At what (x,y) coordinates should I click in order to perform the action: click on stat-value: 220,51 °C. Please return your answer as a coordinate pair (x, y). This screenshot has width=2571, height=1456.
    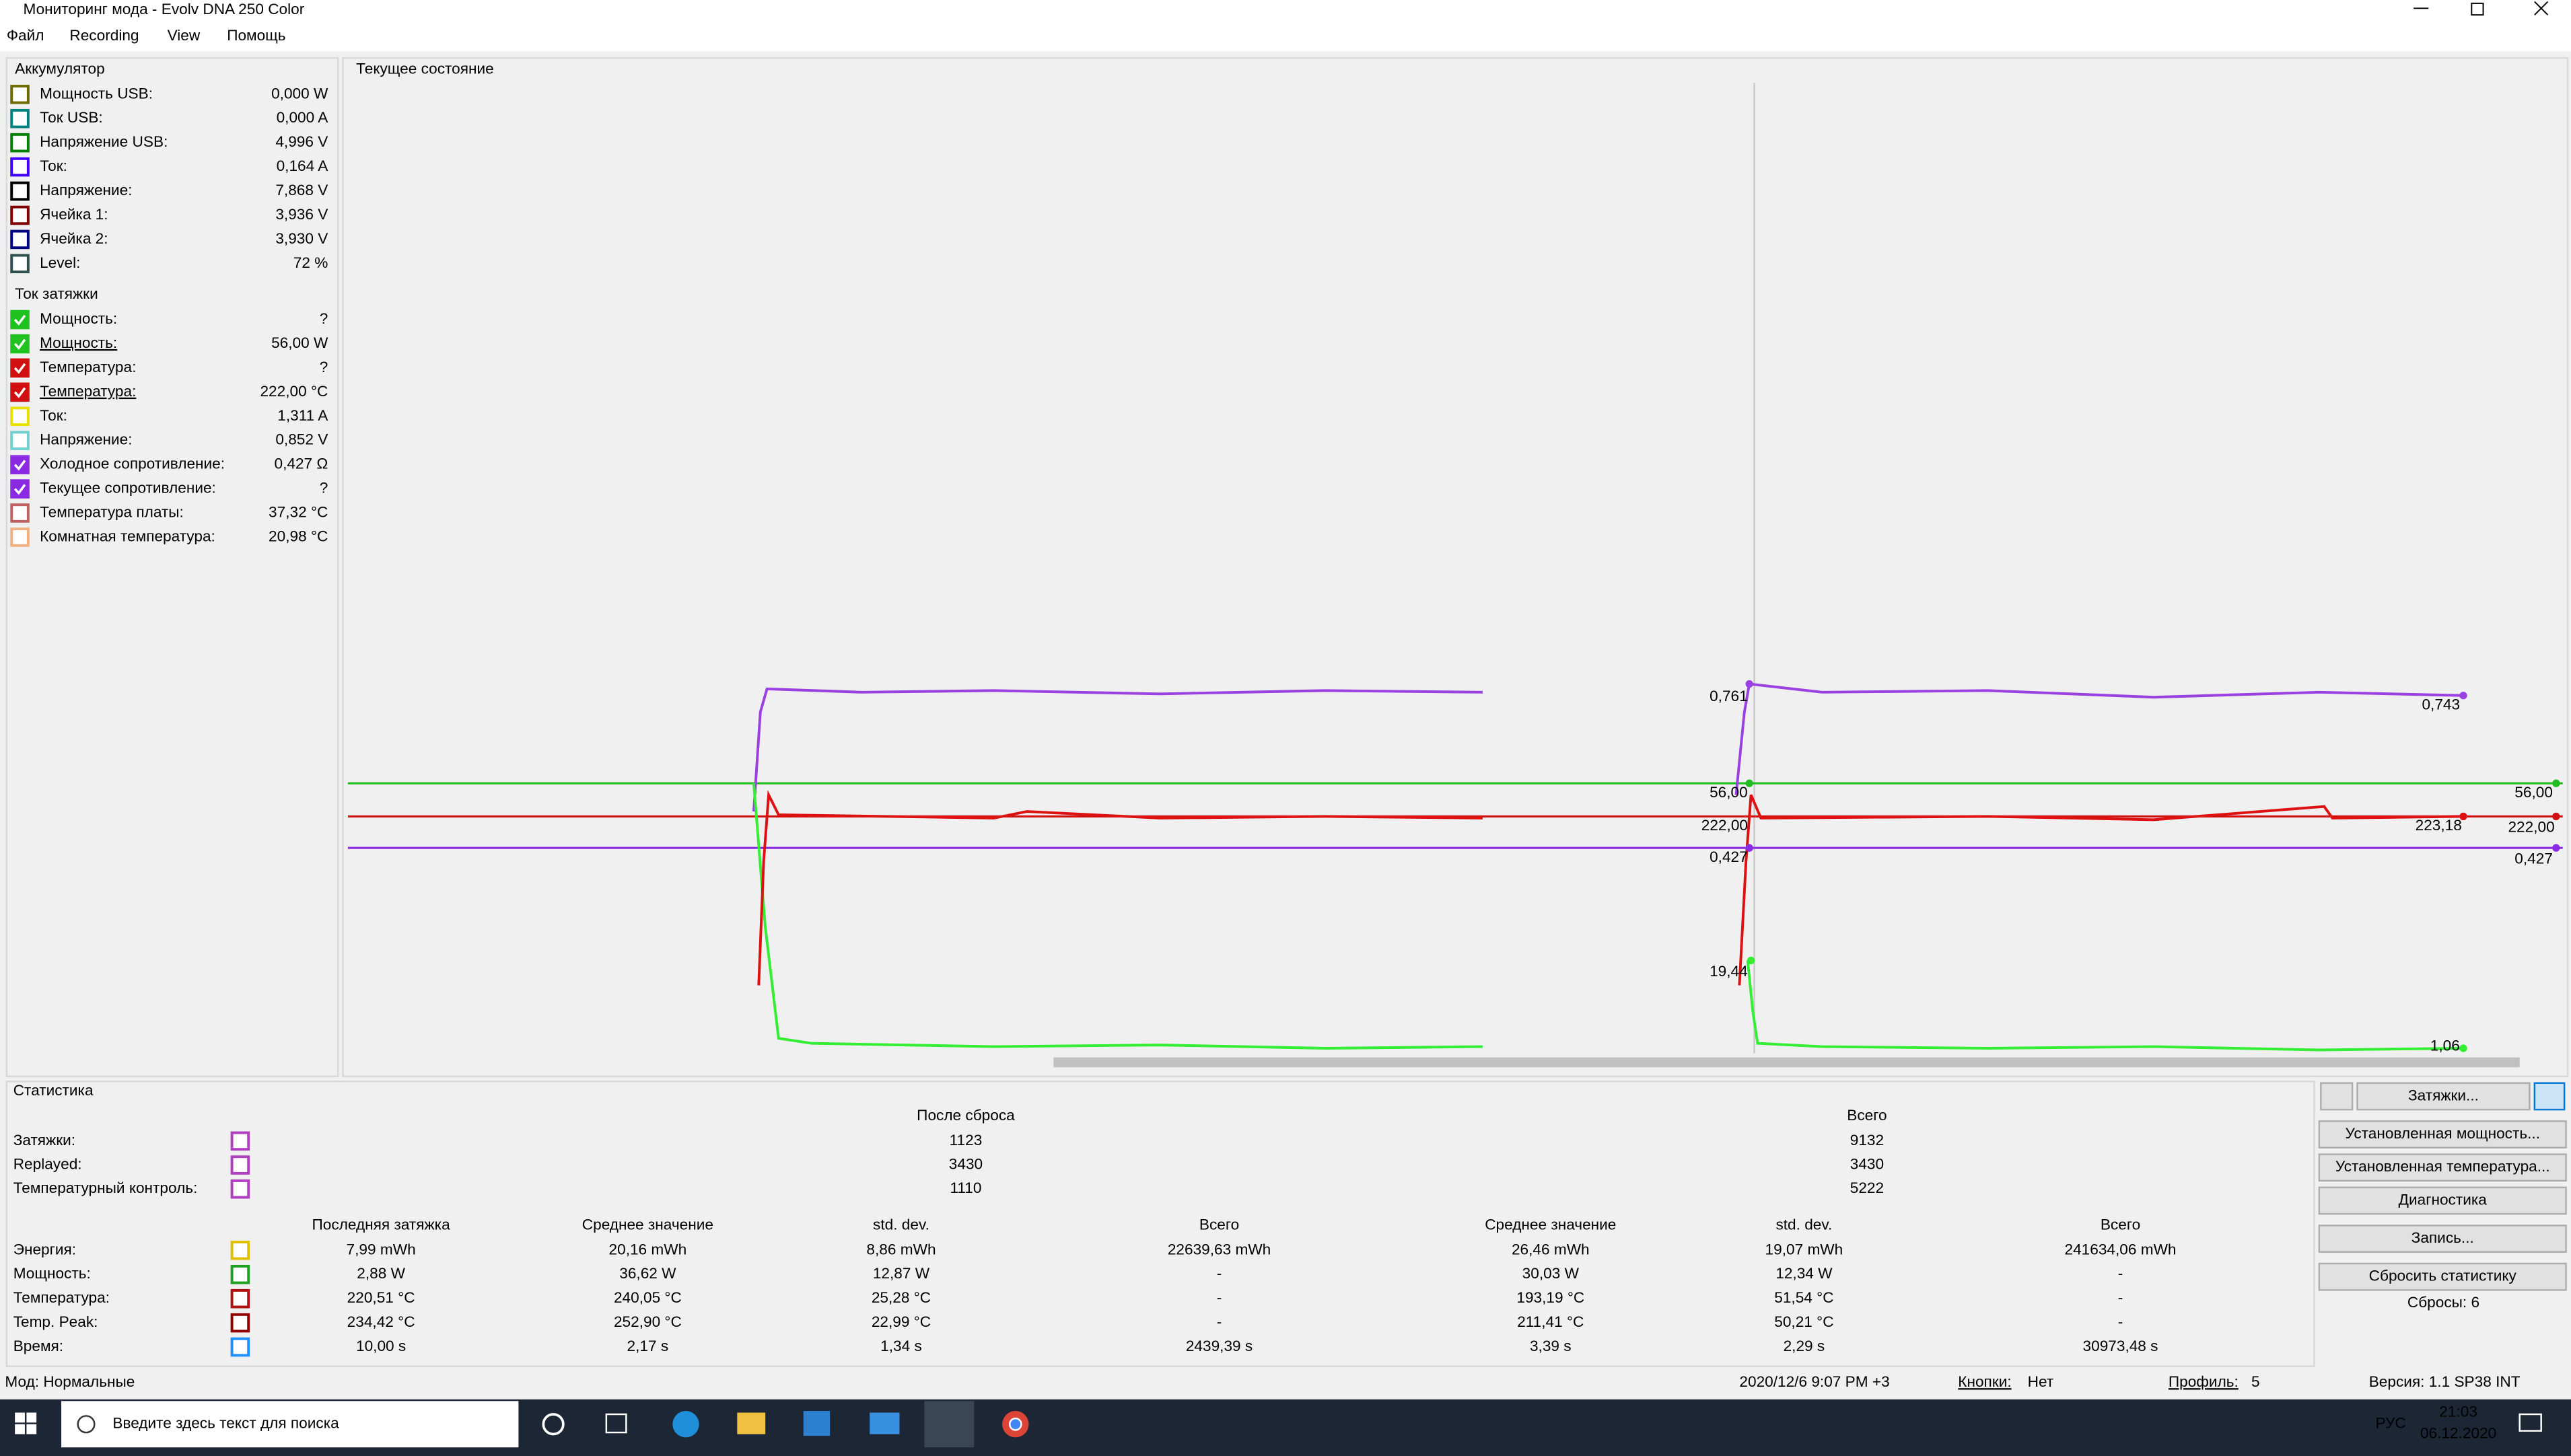
    Looking at the image, I should click on (381, 1297).